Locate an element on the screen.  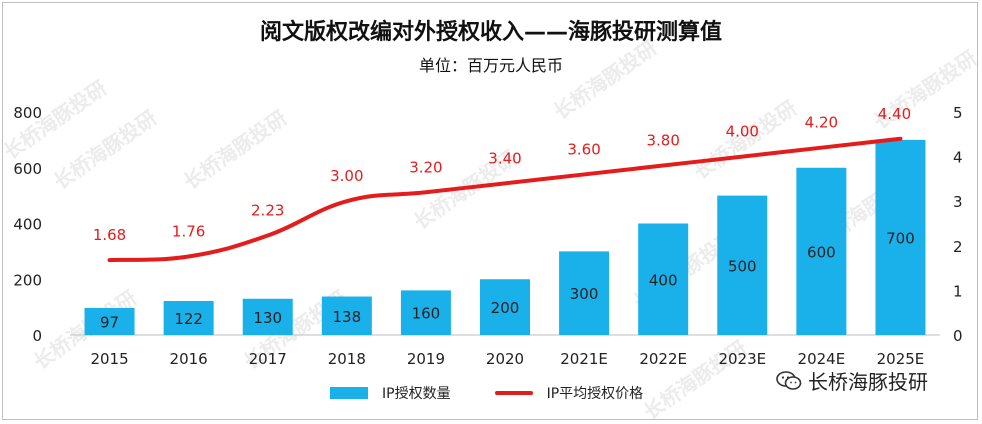
x-tick-label: 2024E is located at coordinates (822, 359).